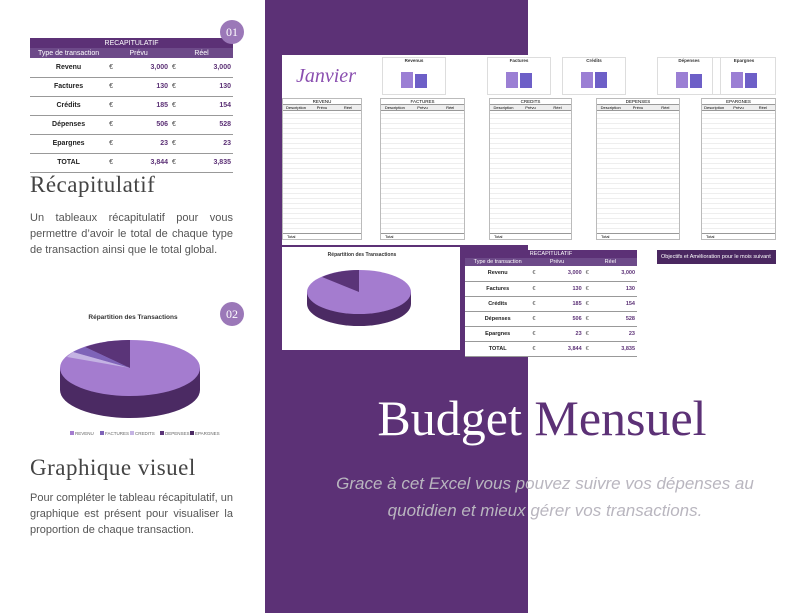 The width and height of the screenshot is (794, 613). Describe the element at coordinates (738, 169) in the screenshot. I see `month-table: EPARGNES Description Prévu Réel Total` at that location.